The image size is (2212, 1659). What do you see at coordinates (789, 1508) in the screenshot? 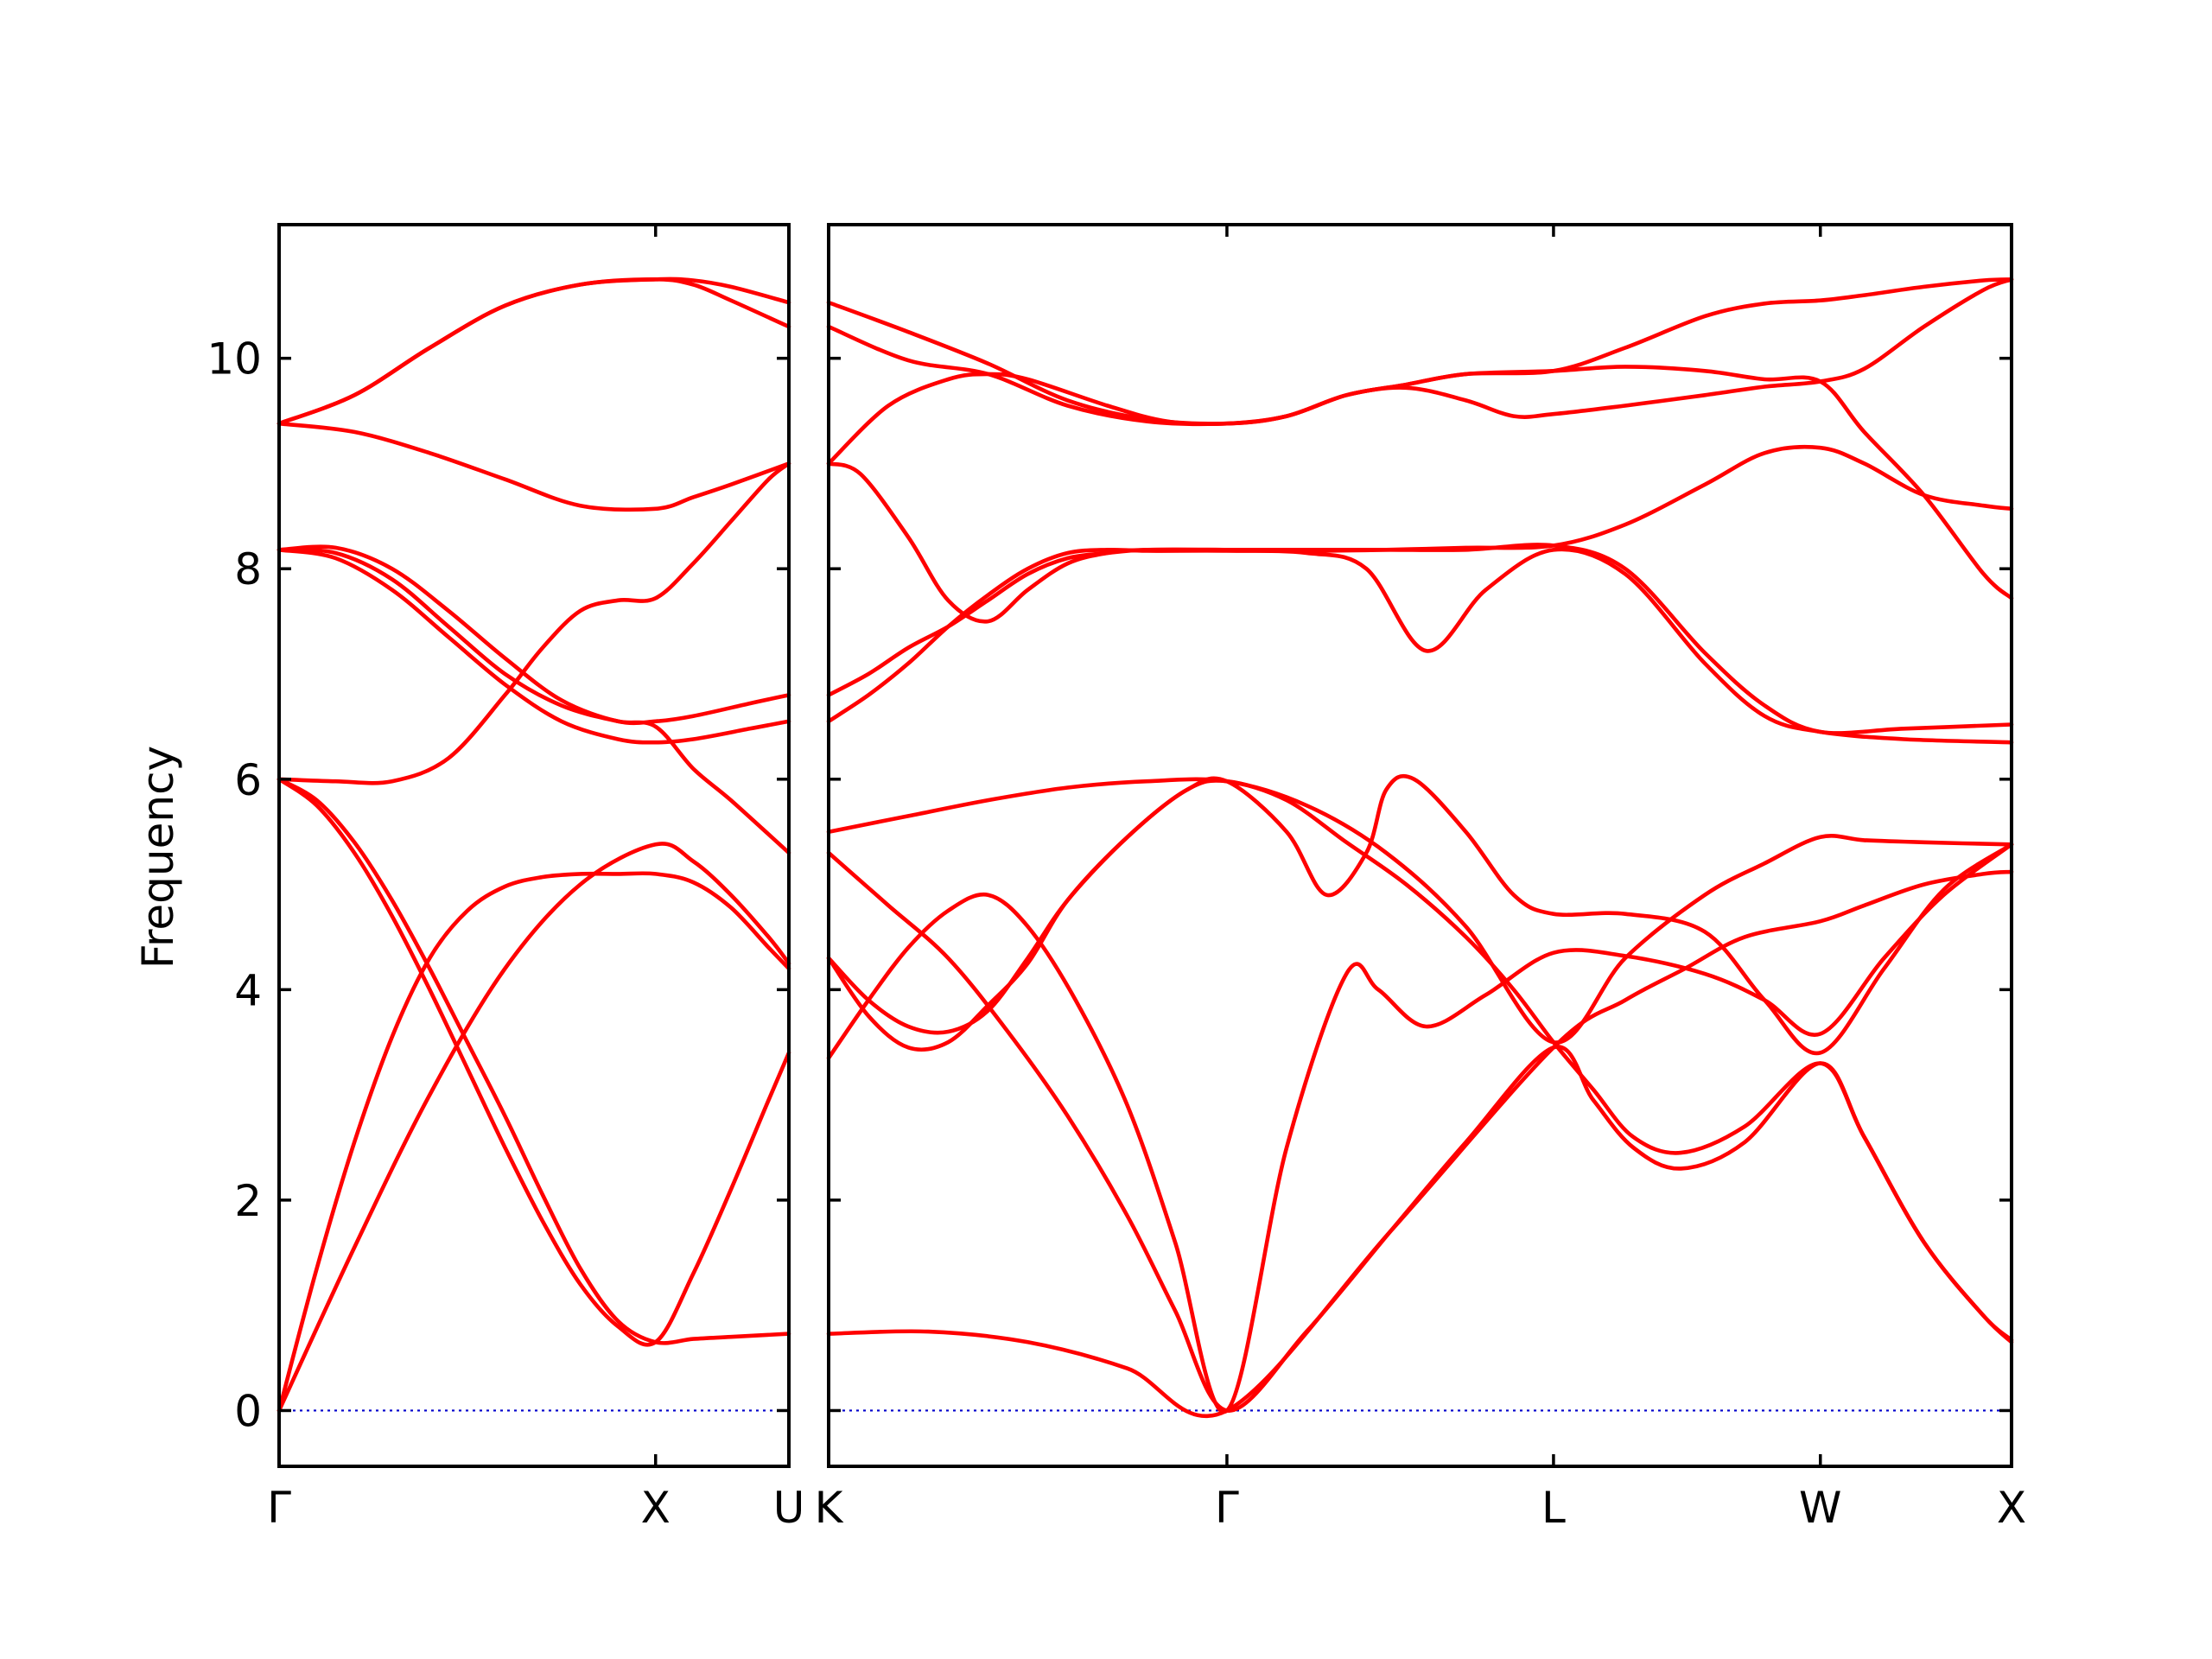
I see `k-point-label: U` at bounding box center [789, 1508].